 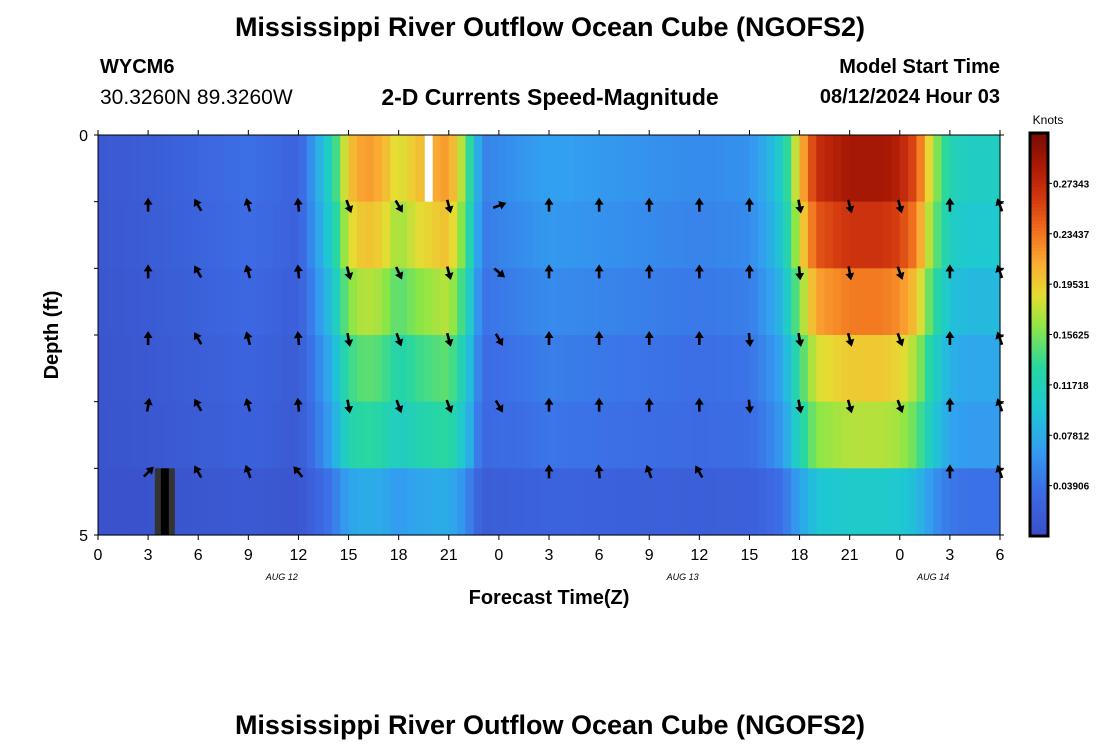 I want to click on x-tick-label: 3, so click(x=148, y=555).